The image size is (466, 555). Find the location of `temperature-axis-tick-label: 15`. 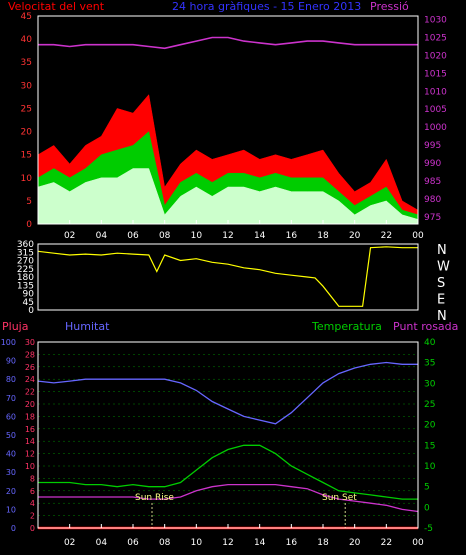

temperature-axis-tick-label: 15 is located at coordinates (429, 446).